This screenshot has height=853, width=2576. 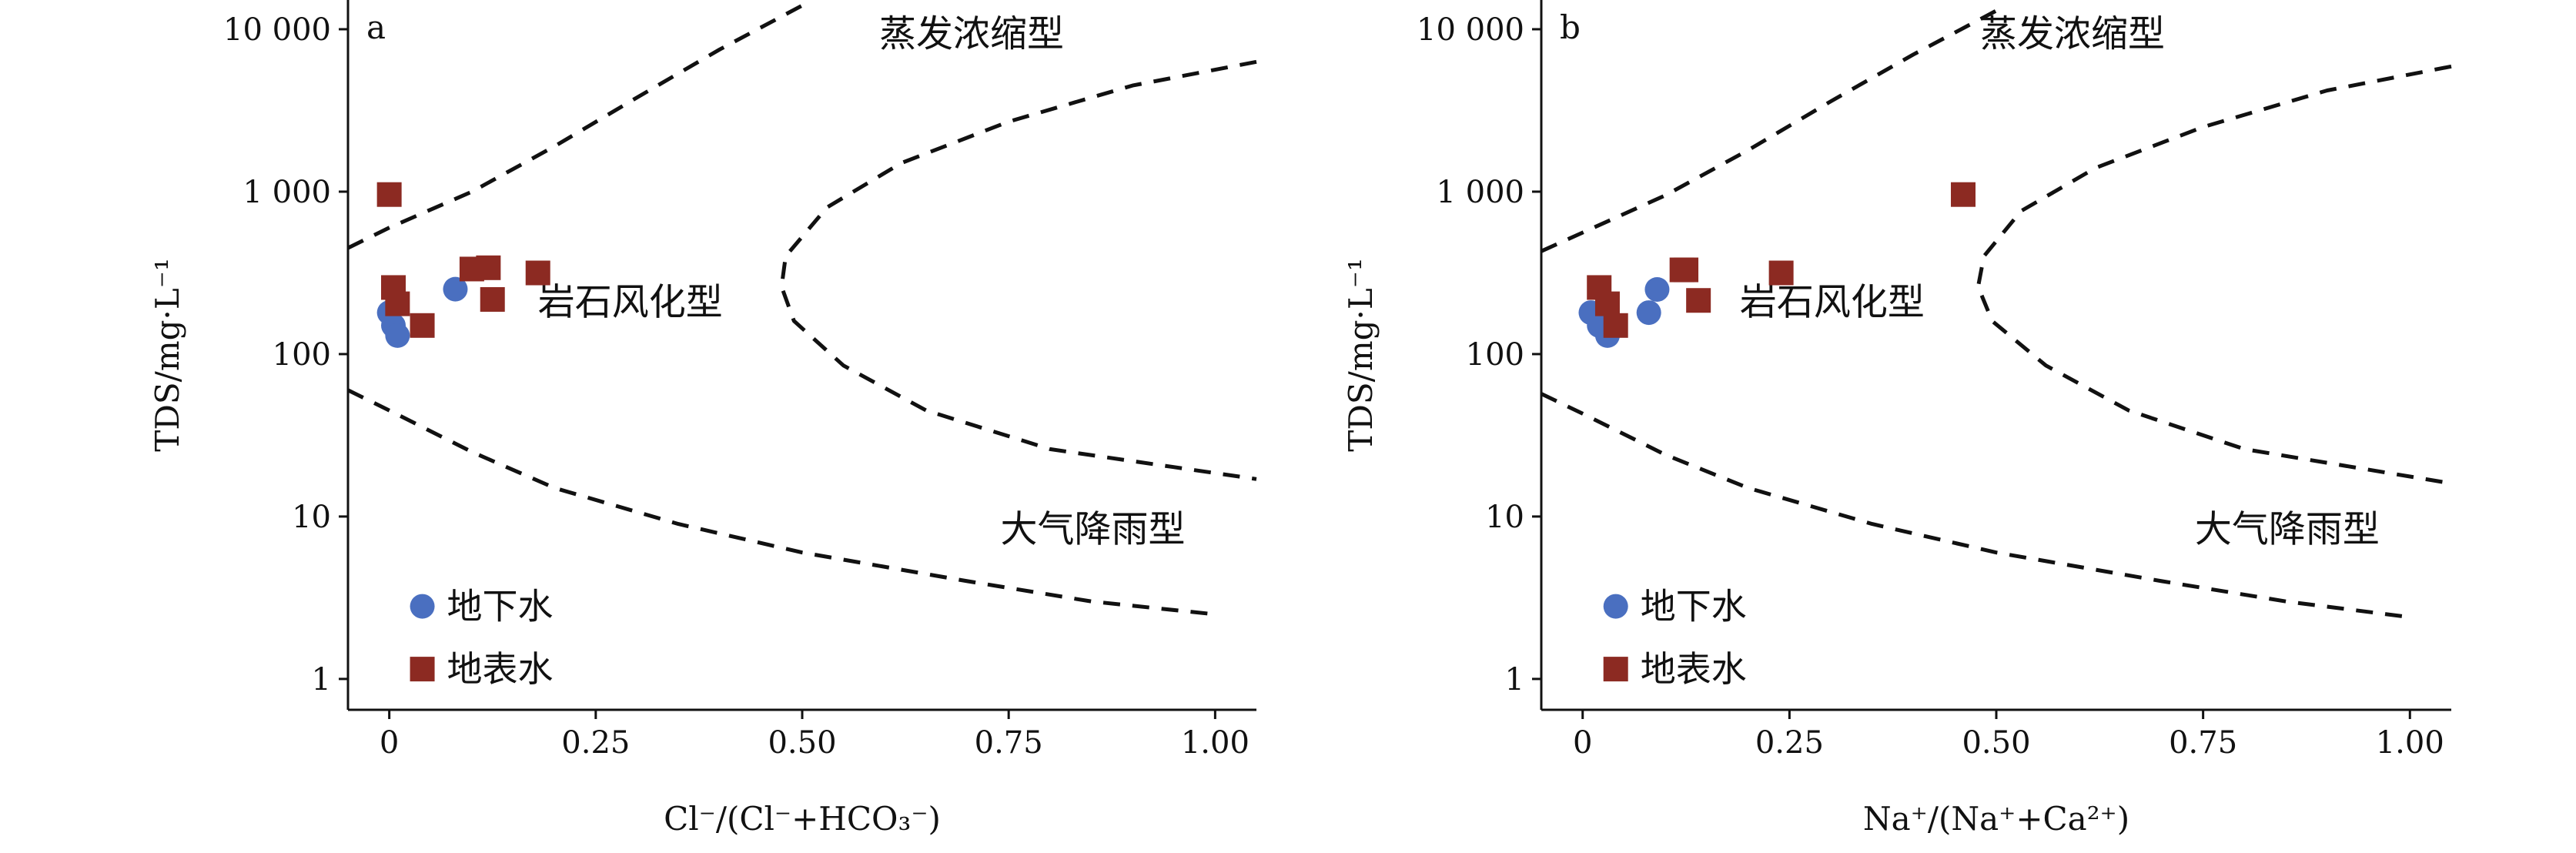 What do you see at coordinates (803, 819) in the screenshot?
I see `x-axis-label: Cl⁻/(Cl⁻+HCO₃⁻)` at bounding box center [803, 819].